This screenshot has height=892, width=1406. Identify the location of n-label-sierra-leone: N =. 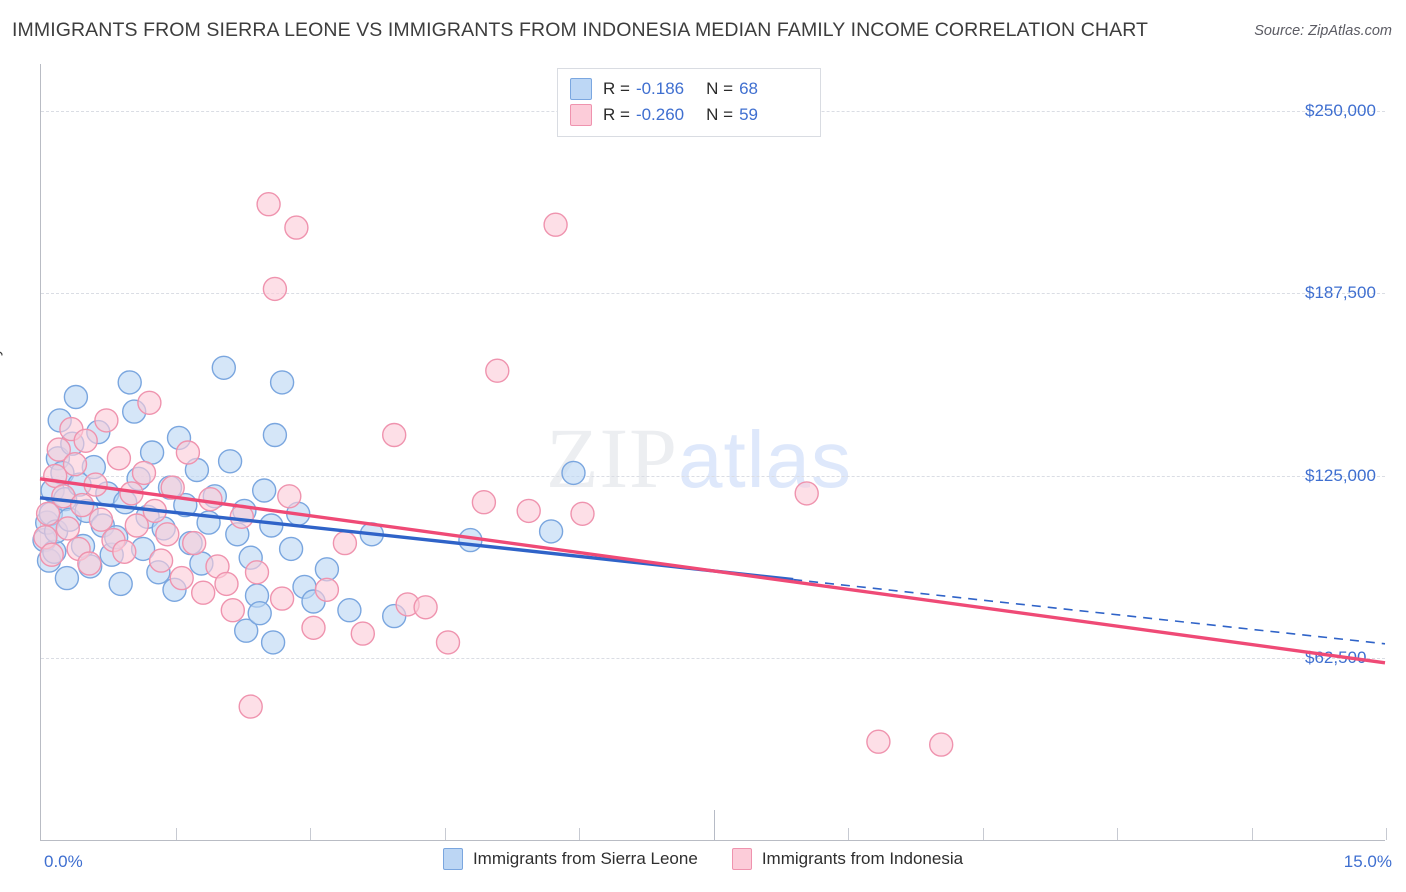
(720, 88).